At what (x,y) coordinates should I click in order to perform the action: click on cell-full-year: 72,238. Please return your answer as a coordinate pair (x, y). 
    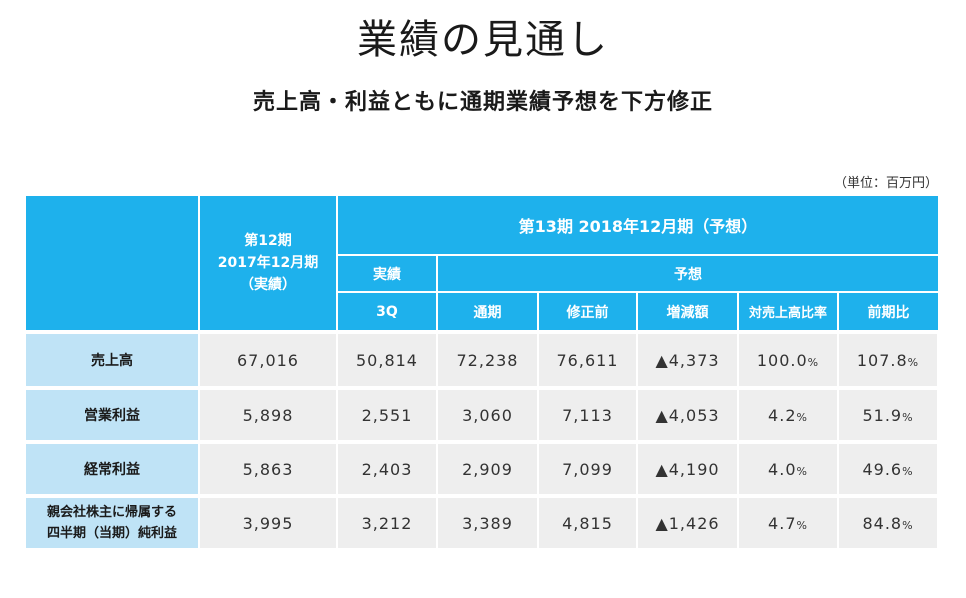
    Looking at the image, I should click on (488, 362).